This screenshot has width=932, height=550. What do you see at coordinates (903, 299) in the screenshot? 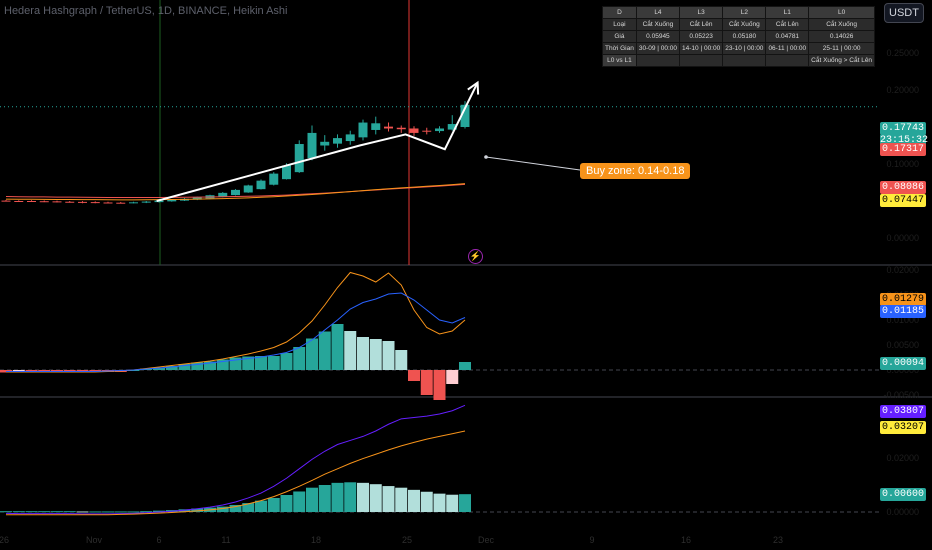
I see `macd-orange-tag: 0.01279` at bounding box center [903, 299].